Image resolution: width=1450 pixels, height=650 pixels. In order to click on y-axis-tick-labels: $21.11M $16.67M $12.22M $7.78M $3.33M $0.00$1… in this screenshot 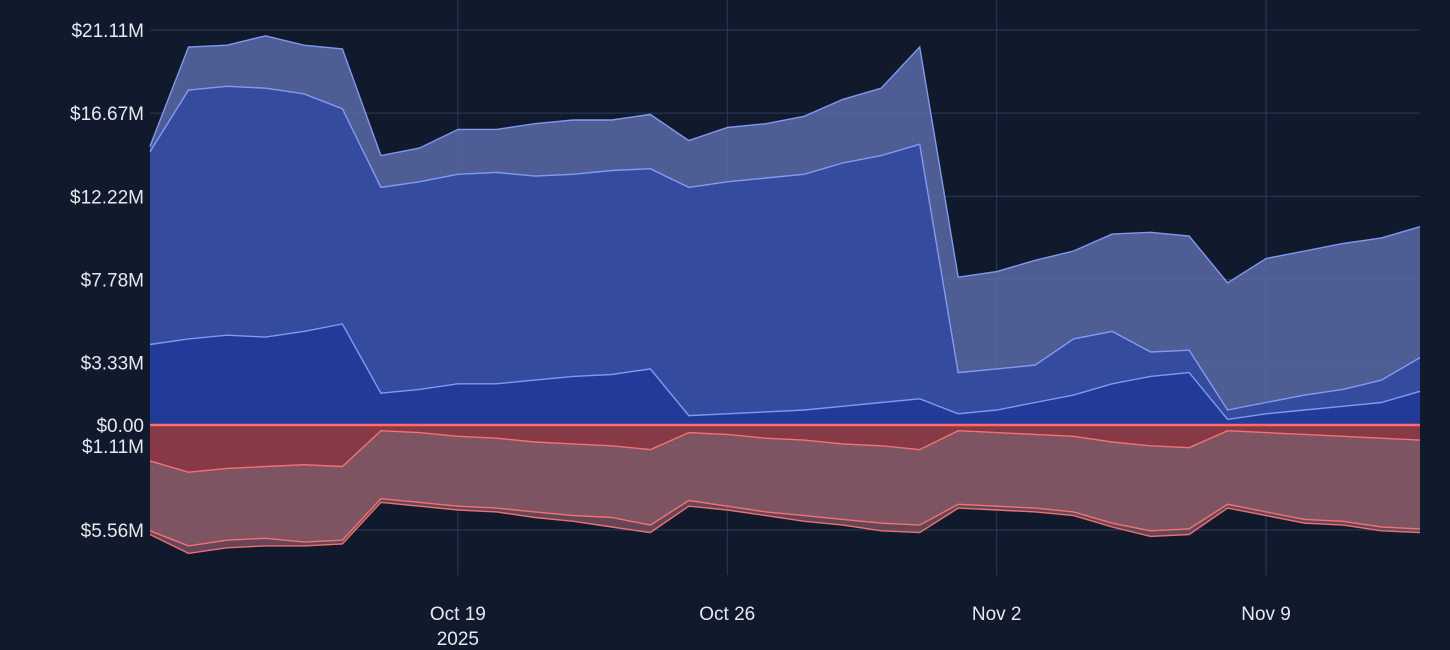, I will do `click(107, 281)`.